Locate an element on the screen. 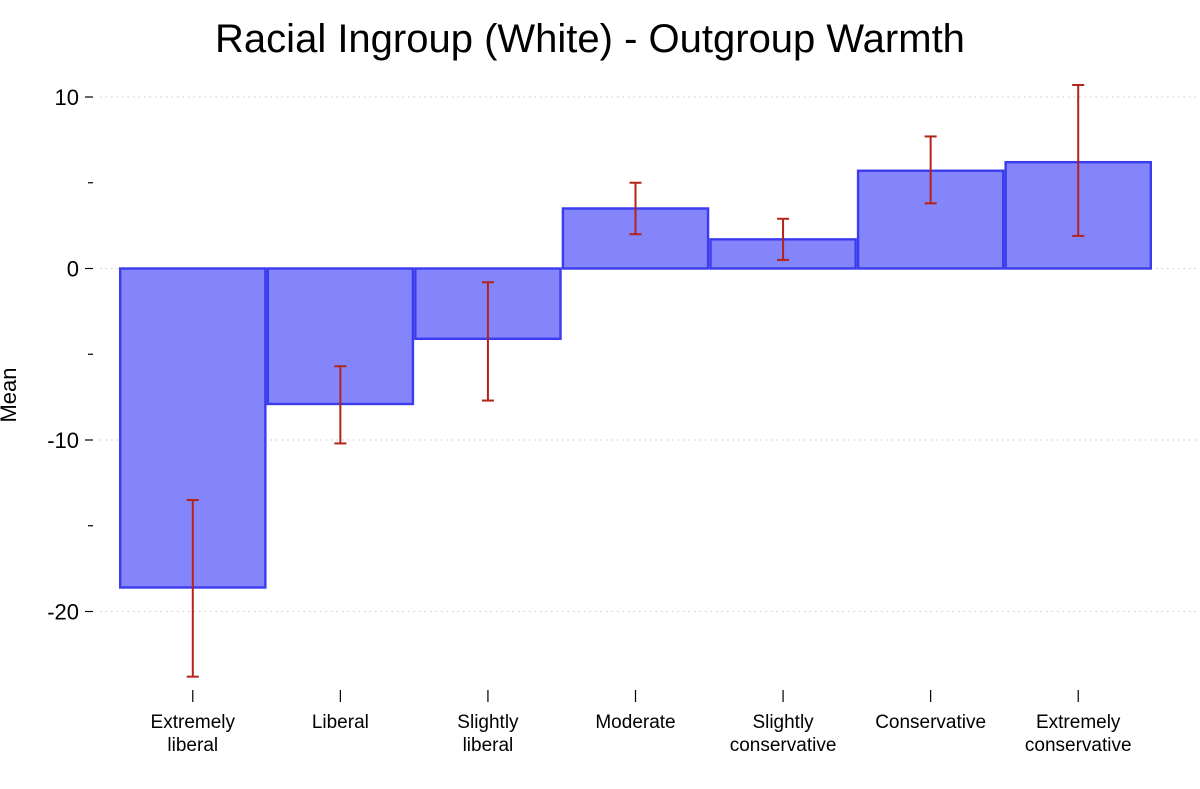 The width and height of the screenshot is (1200, 789). x-tick-label-line: Liberal is located at coordinates (340, 722).